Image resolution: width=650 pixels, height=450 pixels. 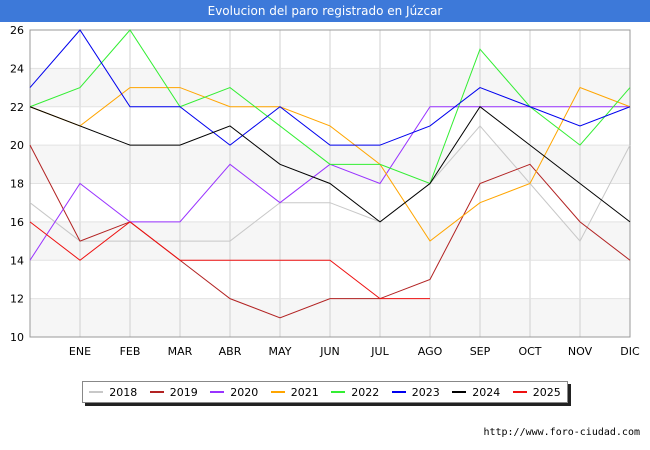 What do you see at coordinates (580, 351) in the screenshot?
I see `x-tick-label: NOV` at bounding box center [580, 351].